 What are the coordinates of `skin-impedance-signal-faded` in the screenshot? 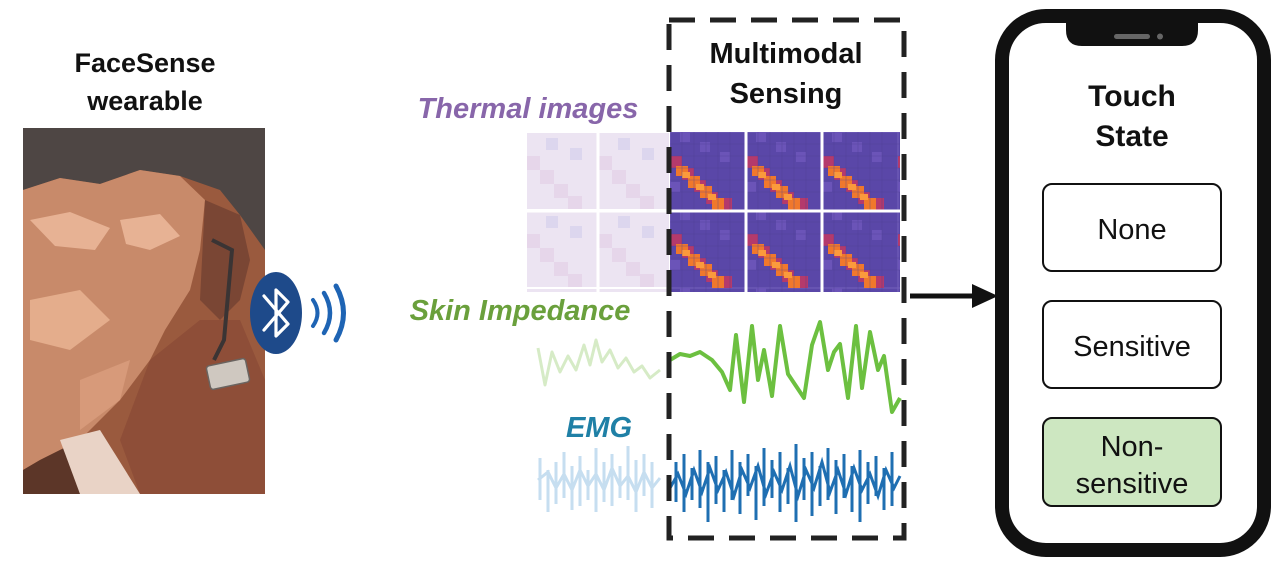 It's located at (598, 362).